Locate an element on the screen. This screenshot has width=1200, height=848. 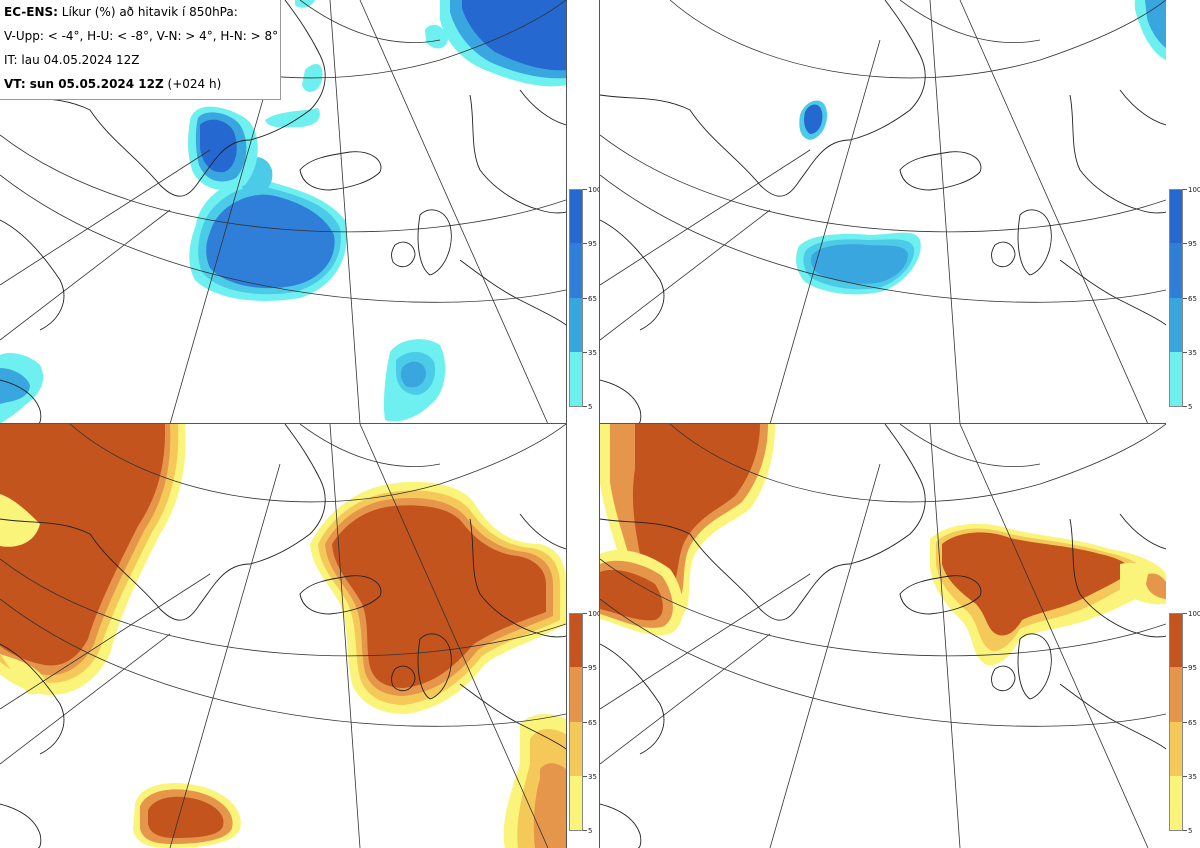
panel-divider-vertical-left is located at coordinates (566, 424).